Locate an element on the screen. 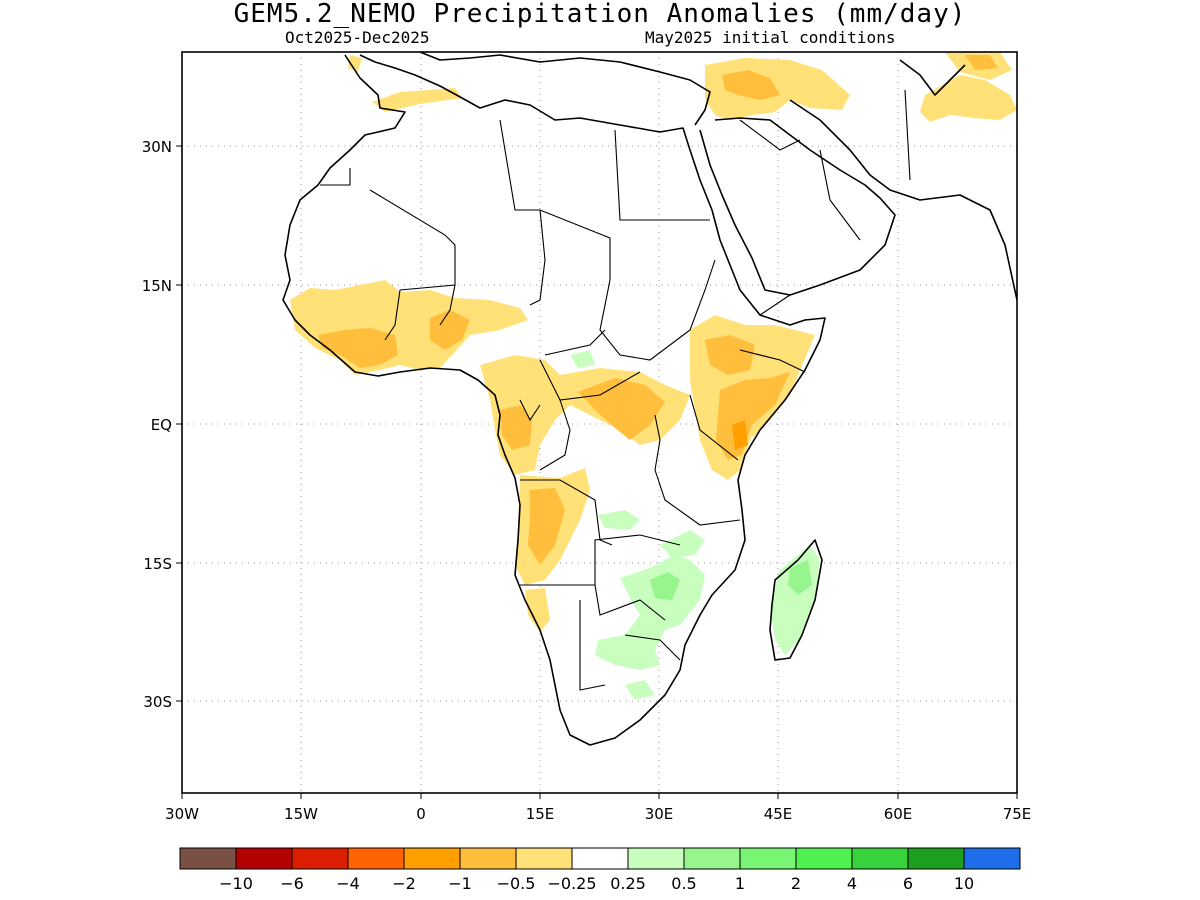 This screenshot has width=1200, height=900. anomaly-drier-west-africa is located at coordinates (358, 348).